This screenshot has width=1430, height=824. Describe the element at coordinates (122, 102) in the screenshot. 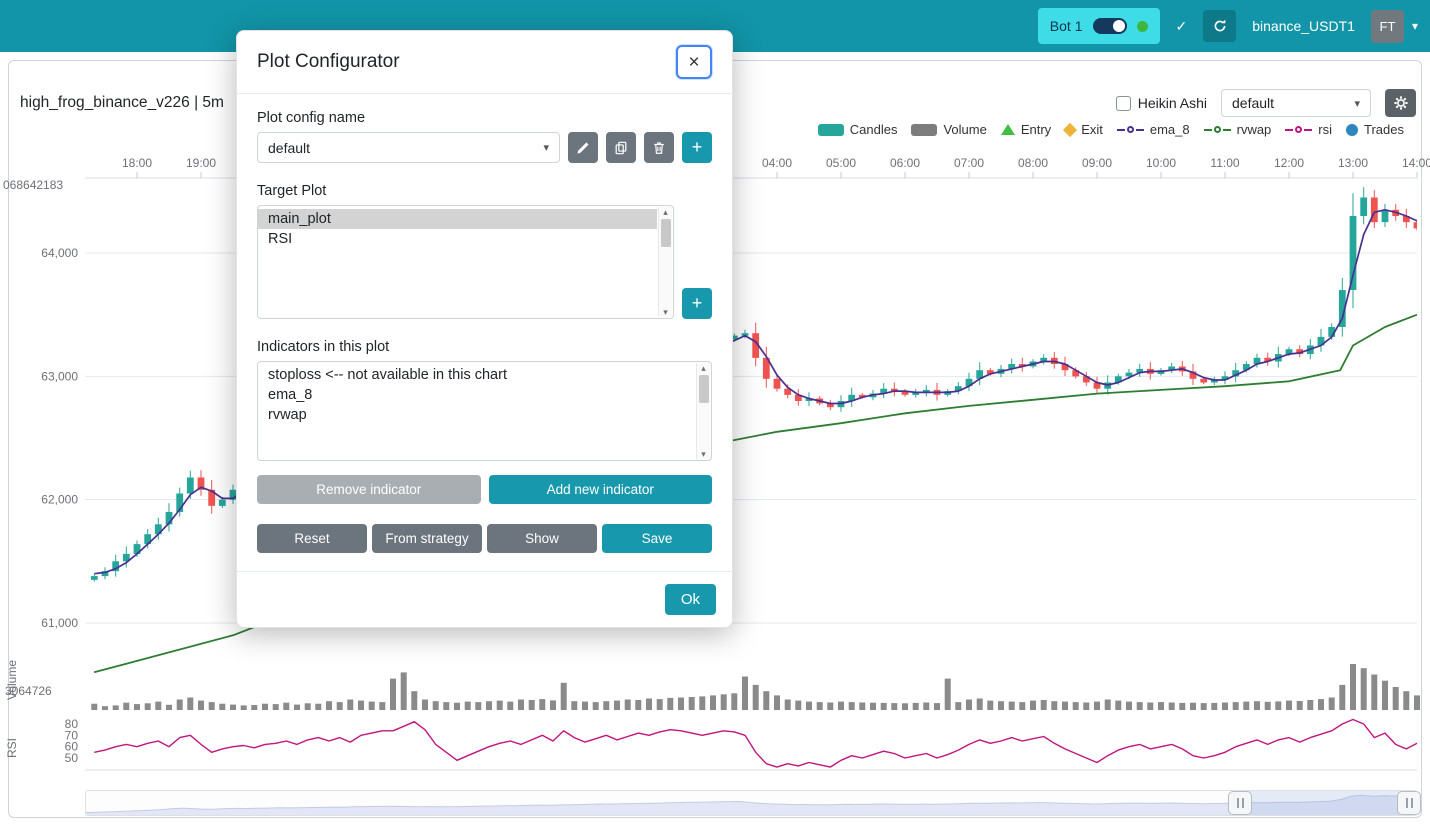

I see `chart-title: high_frog_binance_v226 | 5m` at that location.